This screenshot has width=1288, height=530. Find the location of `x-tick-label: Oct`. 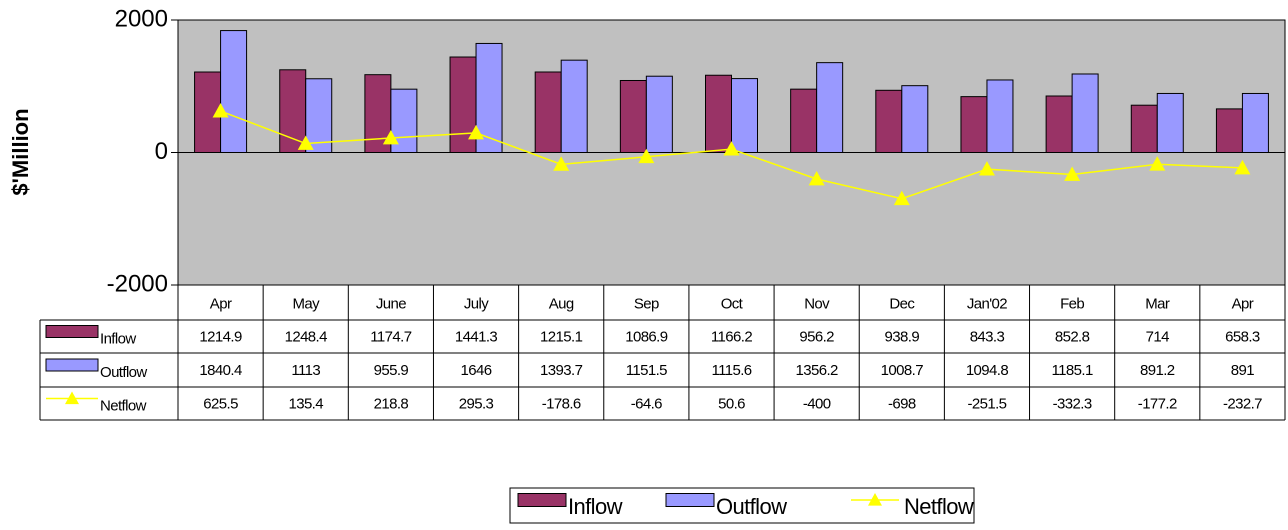

x-tick-label: Oct is located at coordinates (732, 303).